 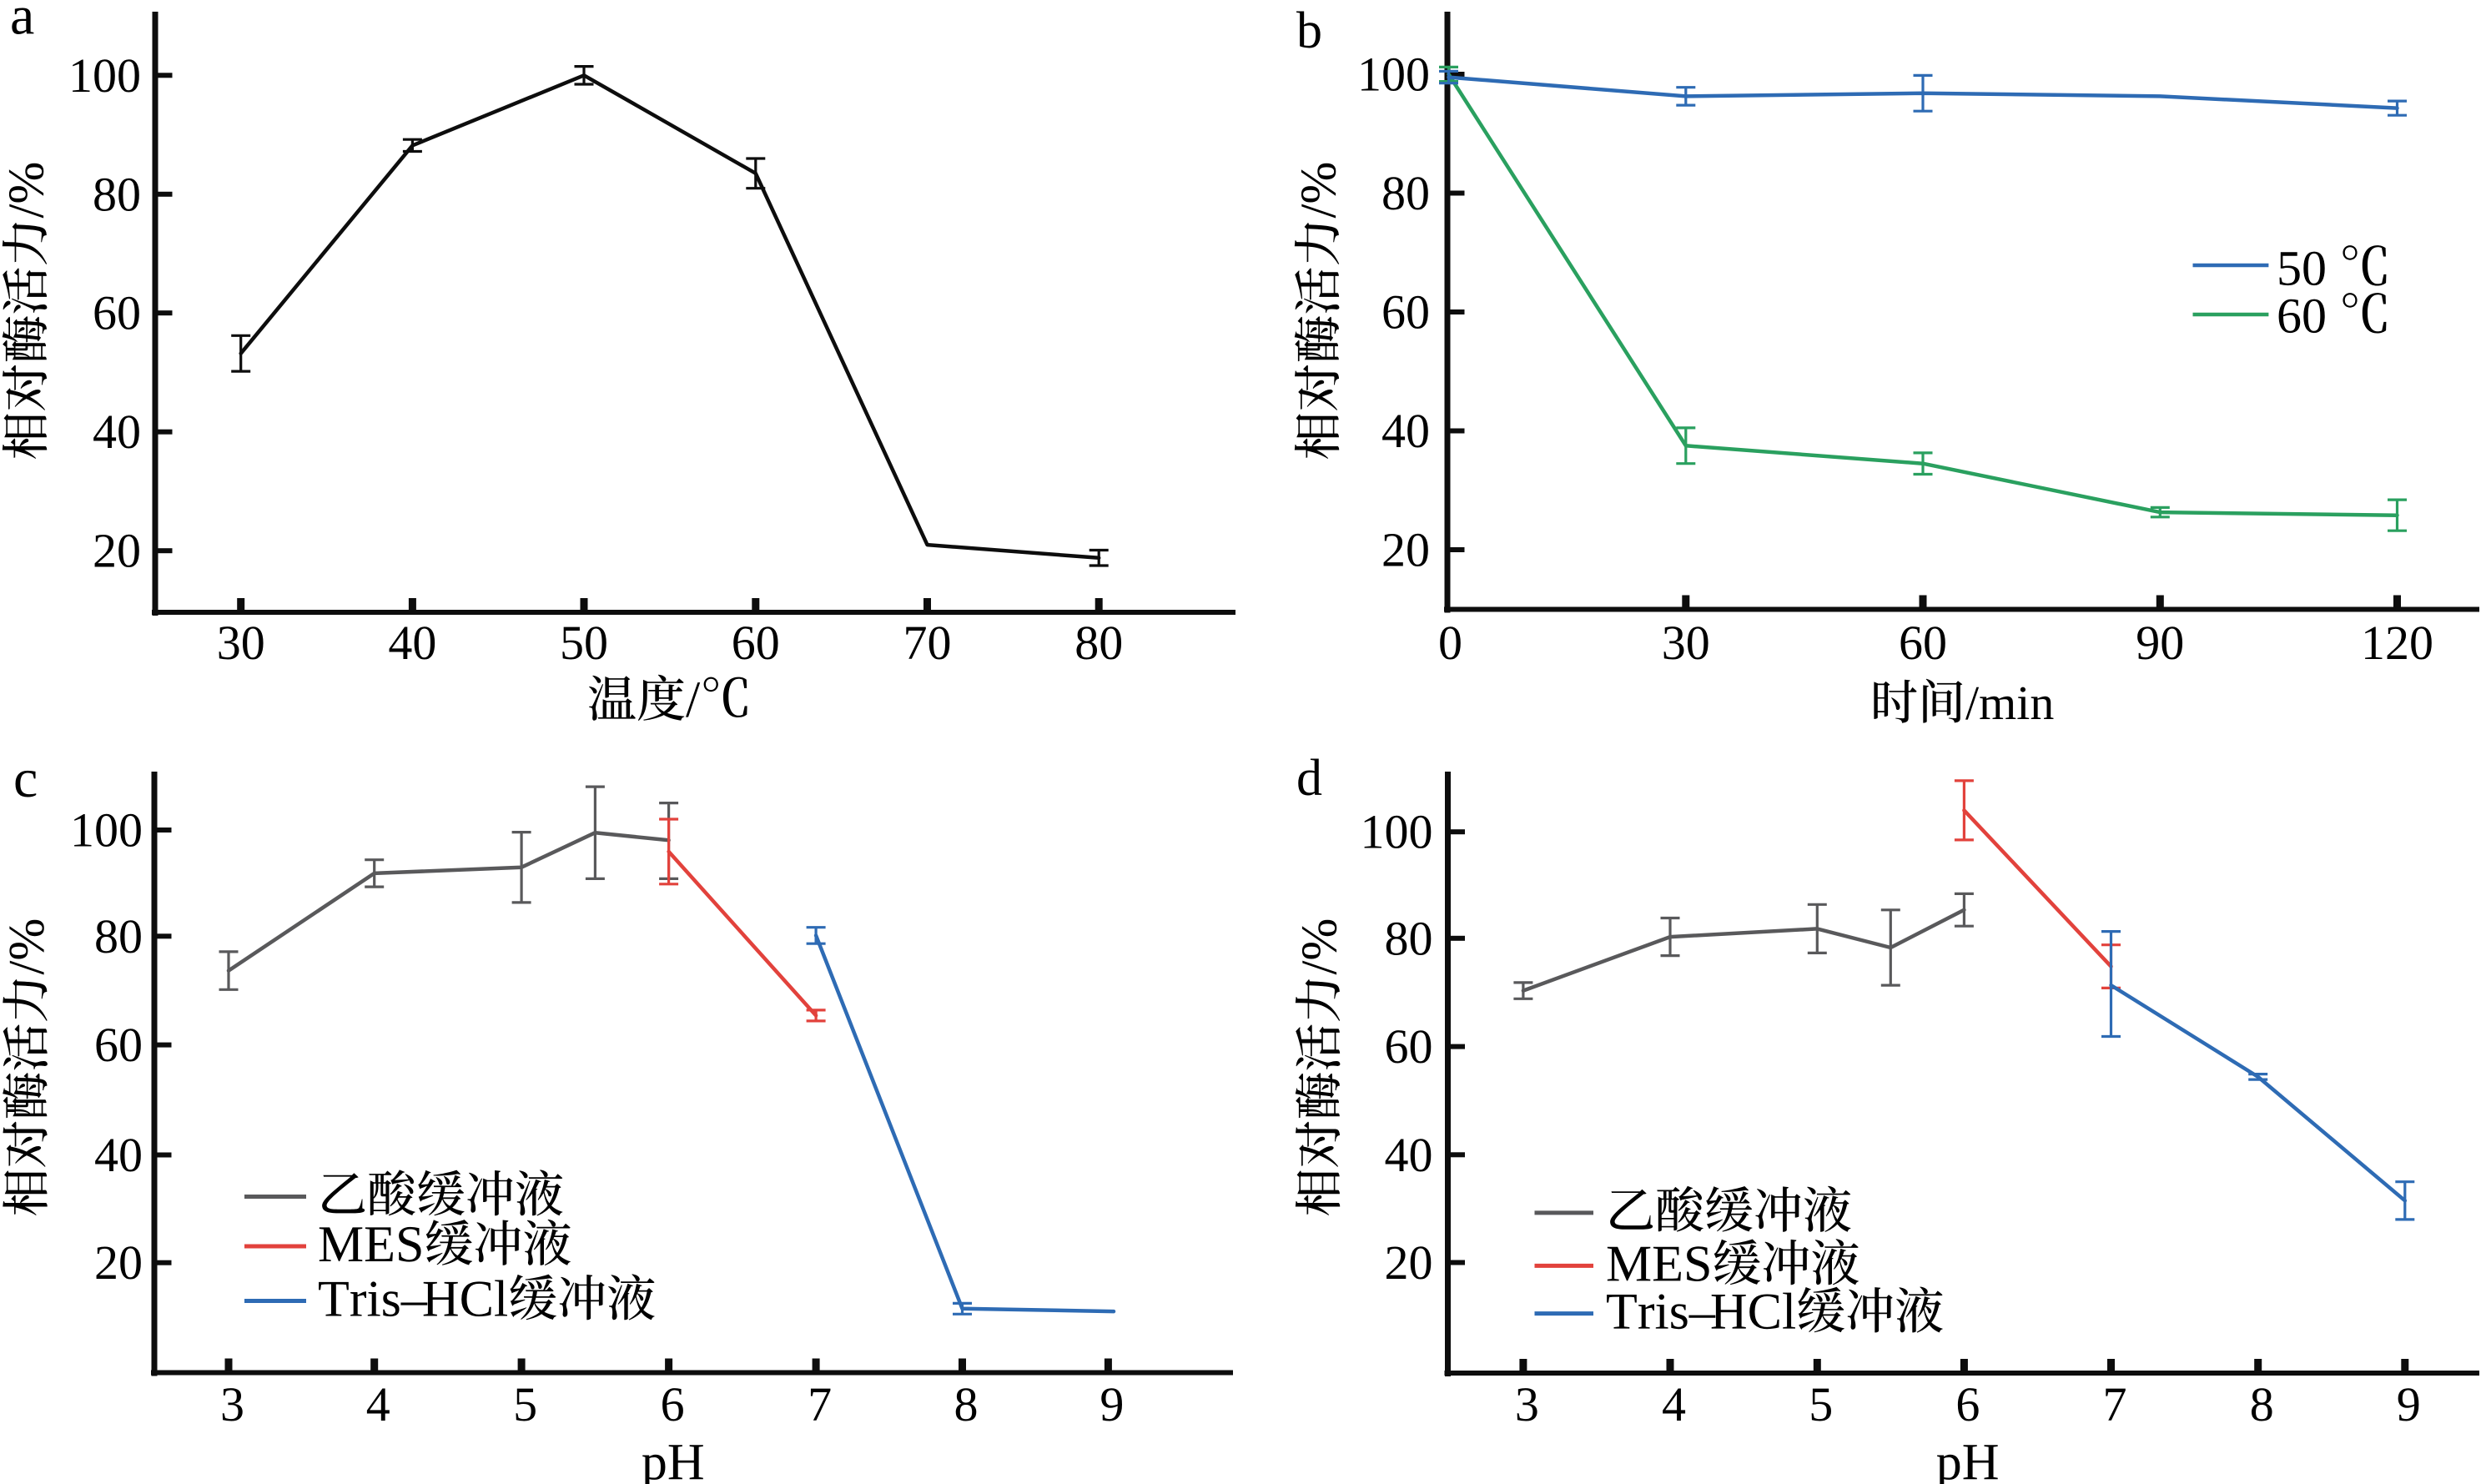 What do you see at coordinates (927, 643) in the screenshot?
I see `svg-text: 70` at bounding box center [927, 643].